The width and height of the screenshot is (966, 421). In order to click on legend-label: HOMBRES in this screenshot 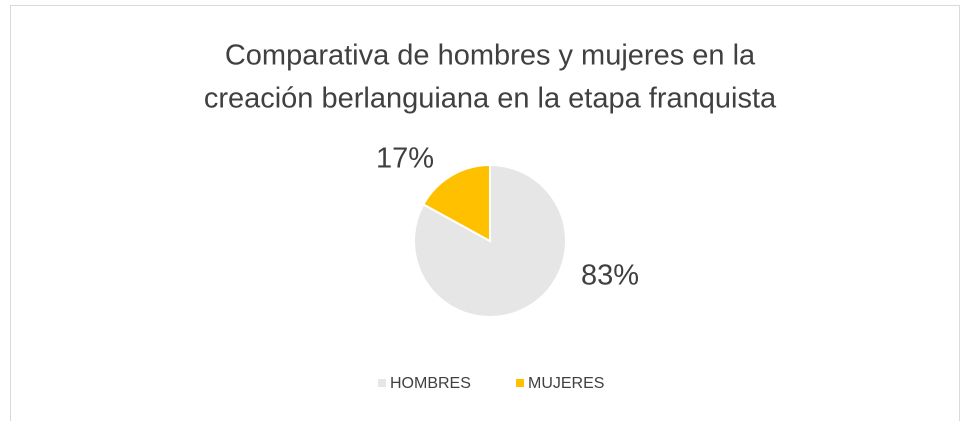, I will do `click(430, 383)`.